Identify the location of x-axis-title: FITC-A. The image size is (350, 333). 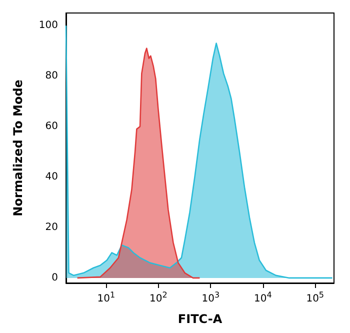
(200, 319).